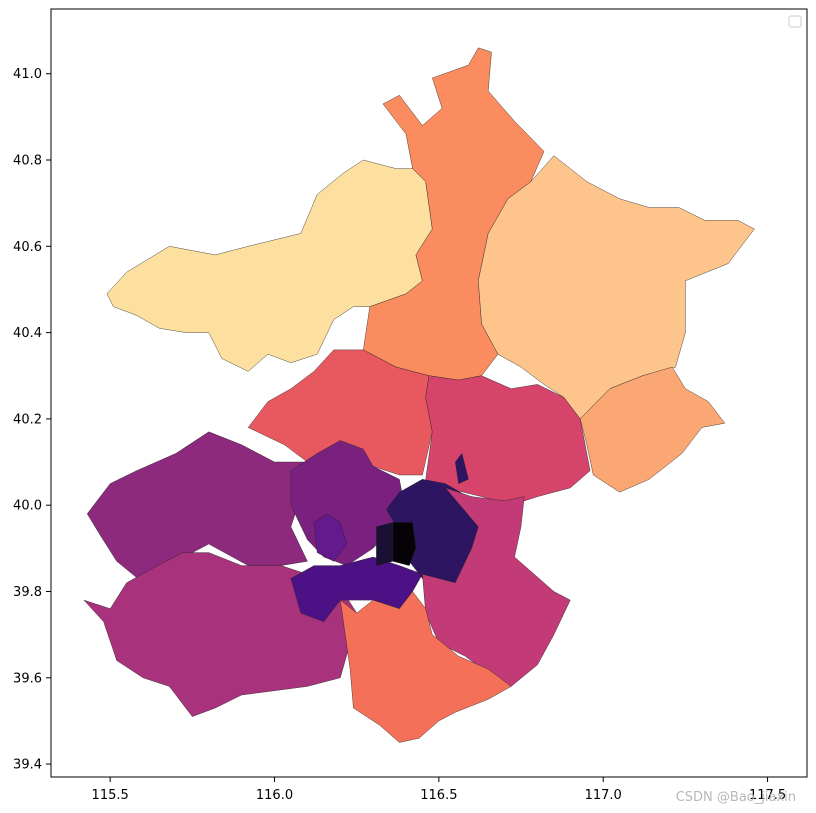 The height and width of the screenshot is (813, 816). Describe the element at coordinates (767, 795) in the screenshot. I see `x-tick-label: 117.5` at that location.